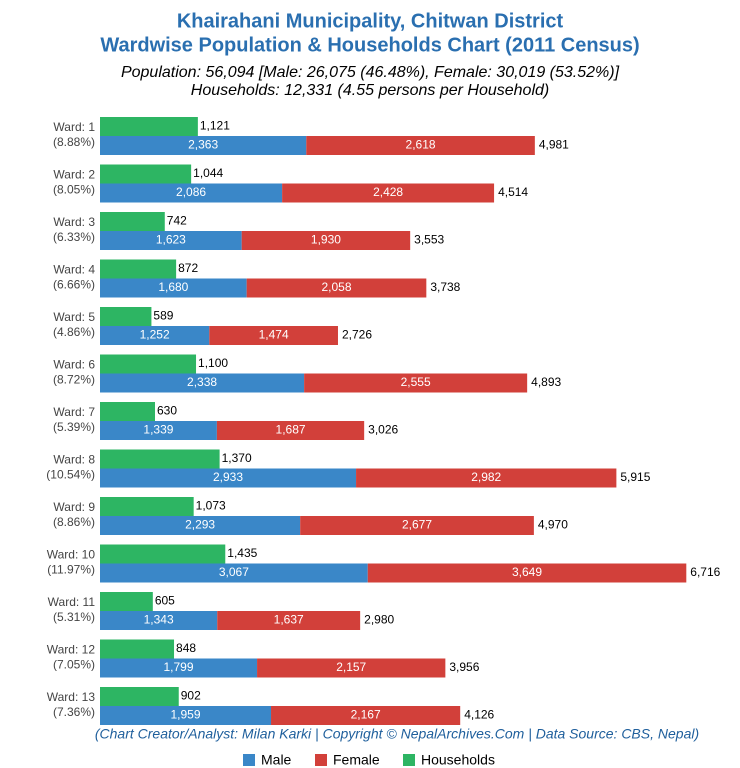 The height and width of the screenshot is (768, 740). Describe the element at coordinates (165, 601) in the screenshot. I see `value-label: 605` at that location.